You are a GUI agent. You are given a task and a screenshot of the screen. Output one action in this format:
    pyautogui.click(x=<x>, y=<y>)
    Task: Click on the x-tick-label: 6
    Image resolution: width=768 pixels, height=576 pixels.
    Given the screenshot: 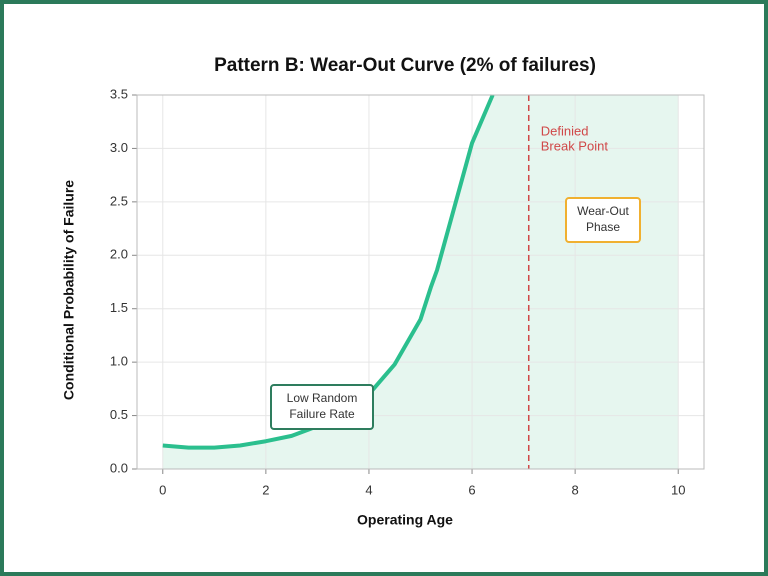 What is the action you would take?
    pyautogui.click(x=471, y=489)
    